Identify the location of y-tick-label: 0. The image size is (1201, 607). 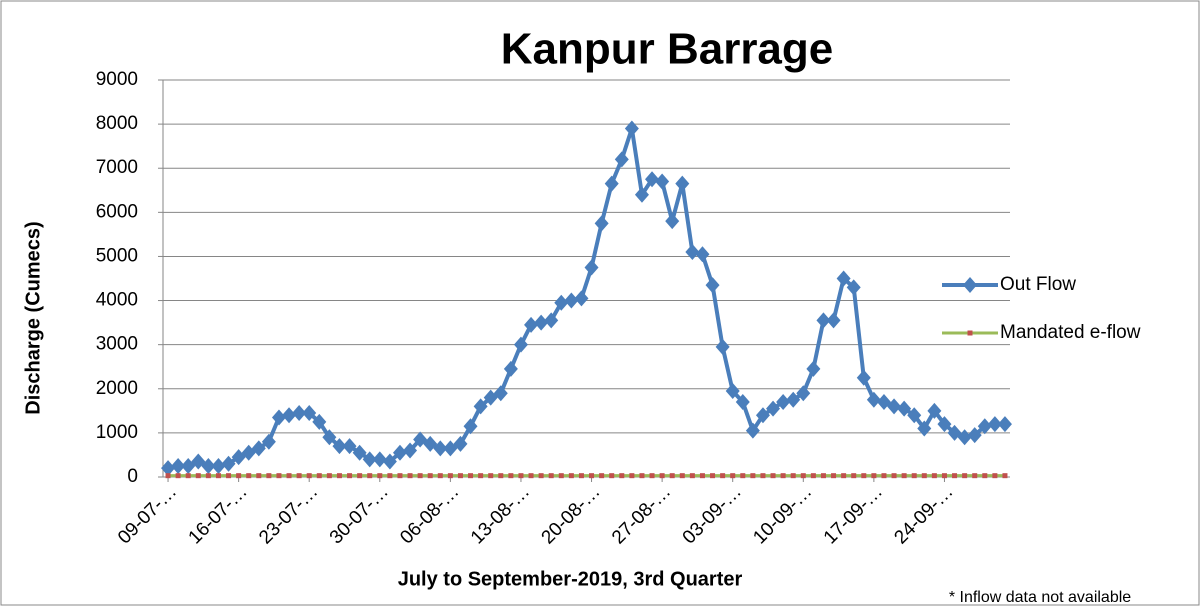
(132, 476).